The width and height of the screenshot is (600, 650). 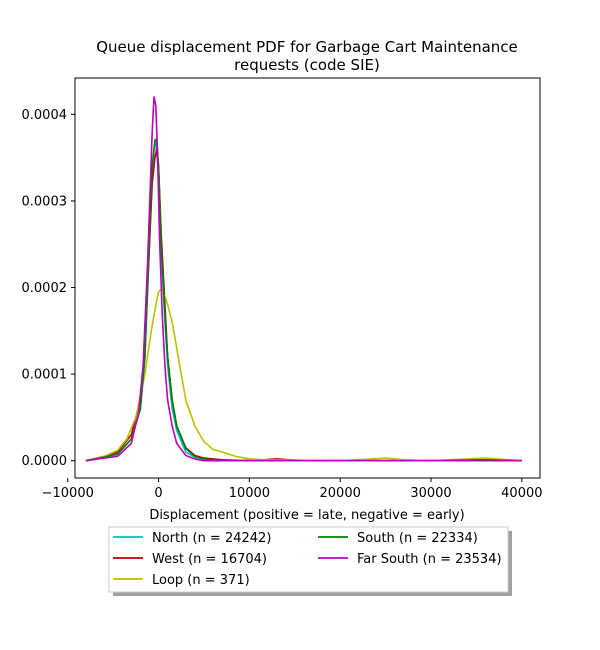 What do you see at coordinates (45, 375) in the screenshot?
I see `y-tick-label: 0.0001` at bounding box center [45, 375].